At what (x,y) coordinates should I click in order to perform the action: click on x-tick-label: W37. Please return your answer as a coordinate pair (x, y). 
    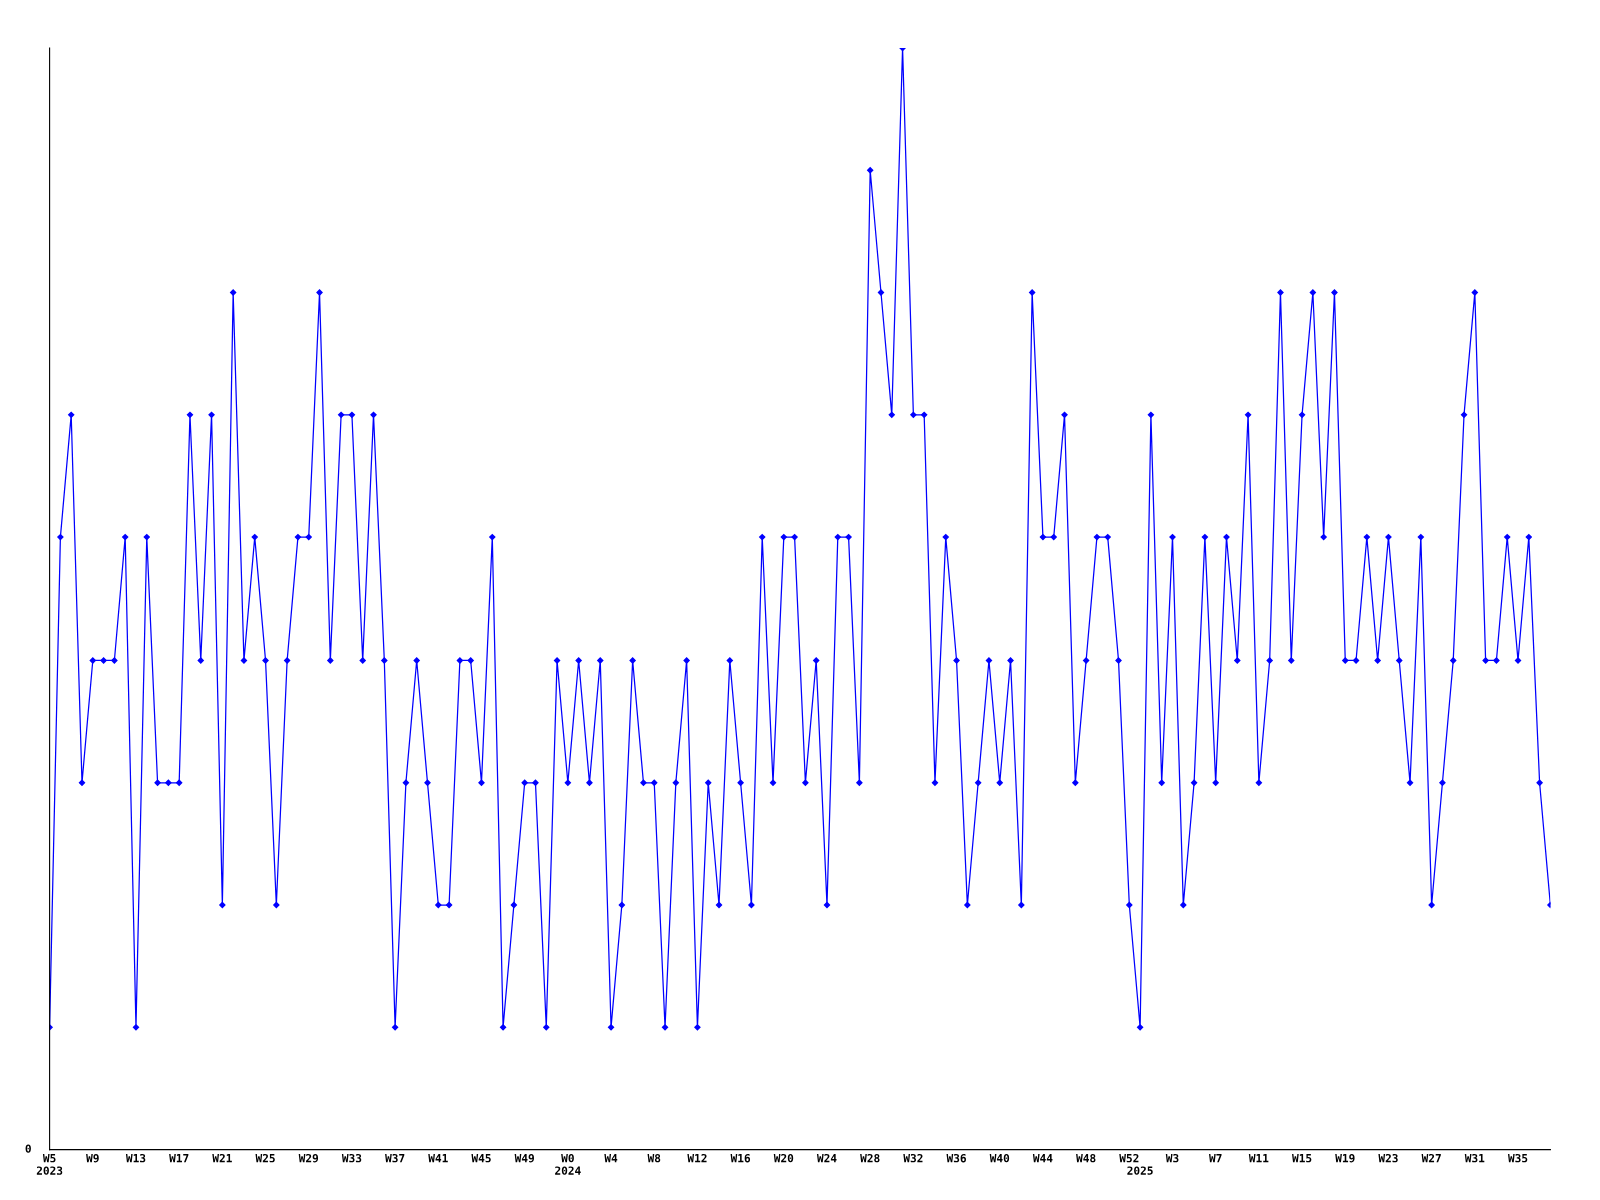
    Looking at the image, I should click on (395, 1158).